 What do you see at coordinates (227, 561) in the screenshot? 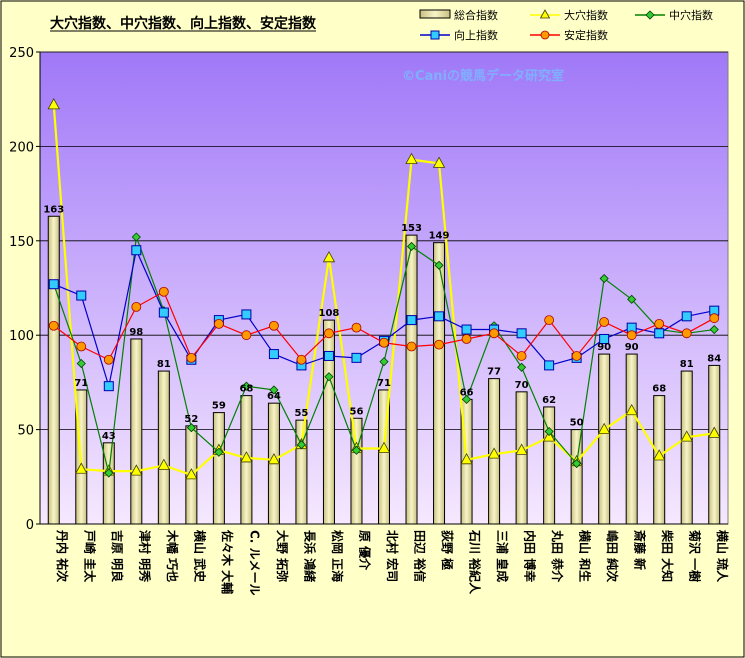
I see `x-tick-label: 佐々木 大輔` at bounding box center [227, 561].